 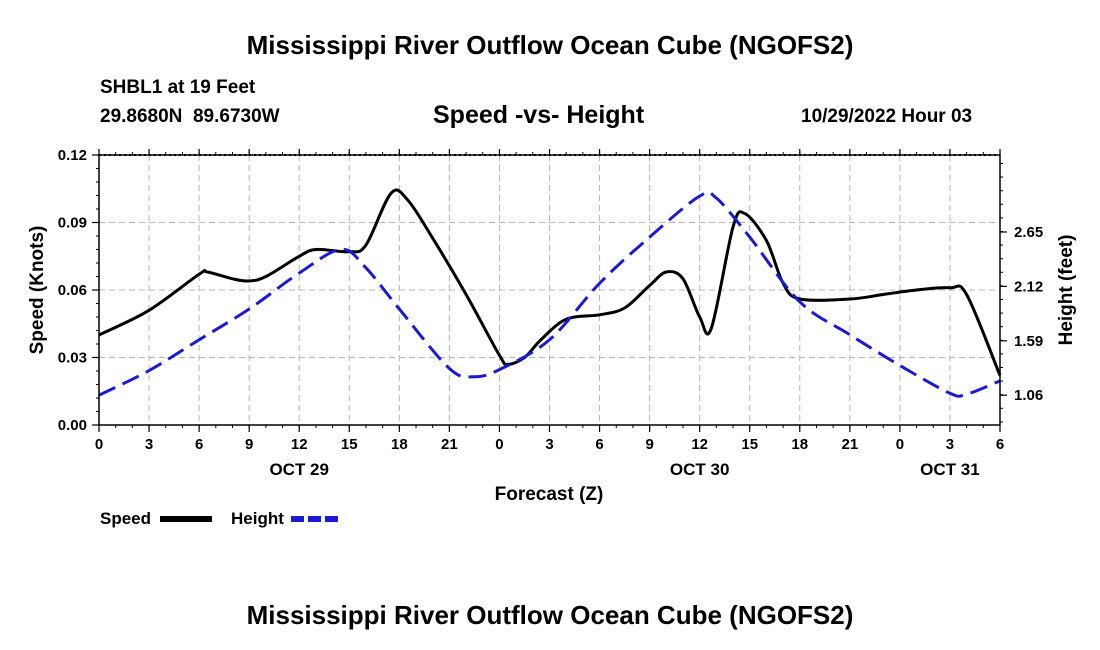 What do you see at coordinates (72, 155) in the screenshot?
I see `y-tick-label: 0.12` at bounding box center [72, 155].